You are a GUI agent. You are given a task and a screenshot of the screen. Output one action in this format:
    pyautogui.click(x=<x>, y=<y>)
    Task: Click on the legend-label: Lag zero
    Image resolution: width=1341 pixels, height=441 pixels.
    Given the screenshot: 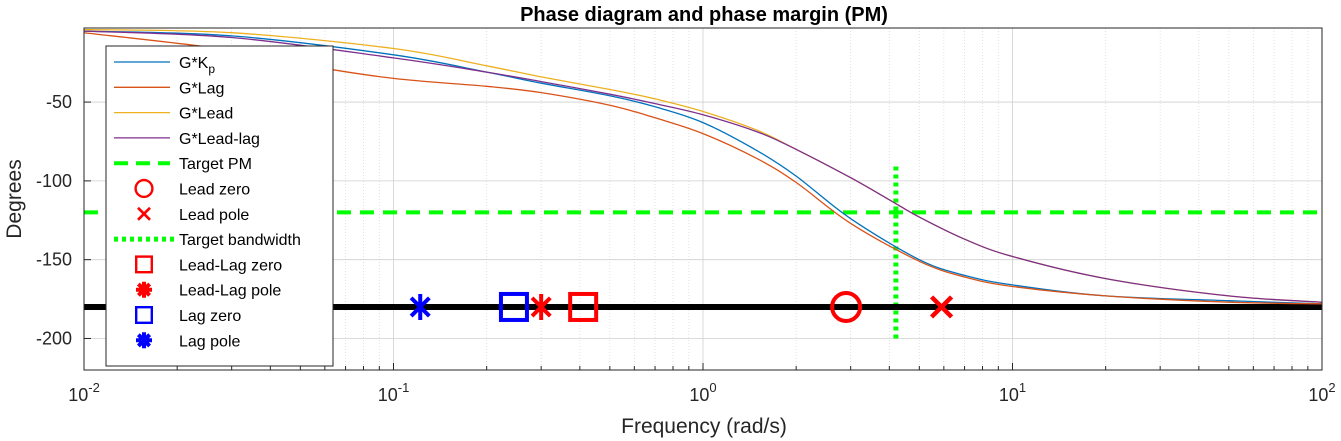 What is the action you would take?
    pyautogui.click(x=210, y=316)
    